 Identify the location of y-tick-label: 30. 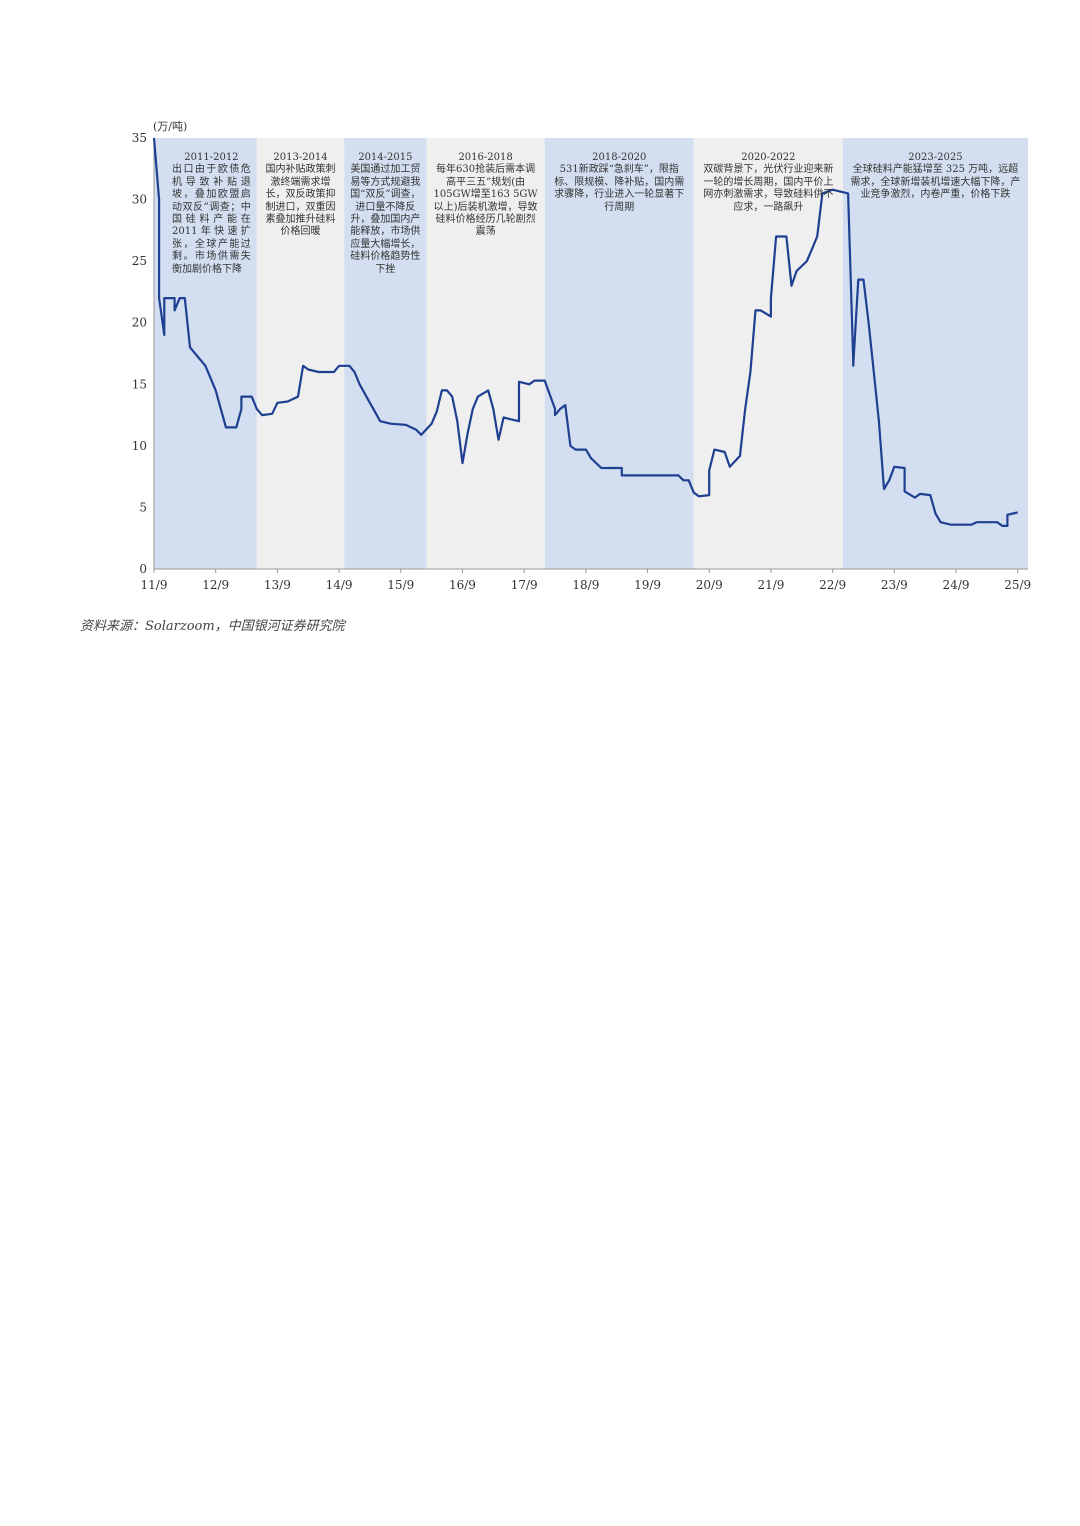
(139, 200).